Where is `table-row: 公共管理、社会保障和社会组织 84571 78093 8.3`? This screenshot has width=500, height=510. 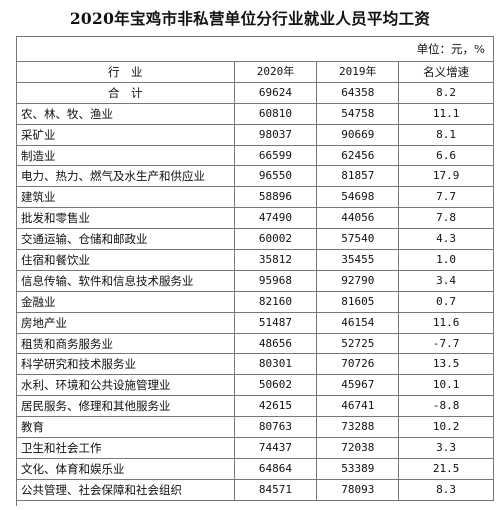 table-row: 公共管理、社会保障和社会组织 84571 78093 8.3 is located at coordinates (255, 490).